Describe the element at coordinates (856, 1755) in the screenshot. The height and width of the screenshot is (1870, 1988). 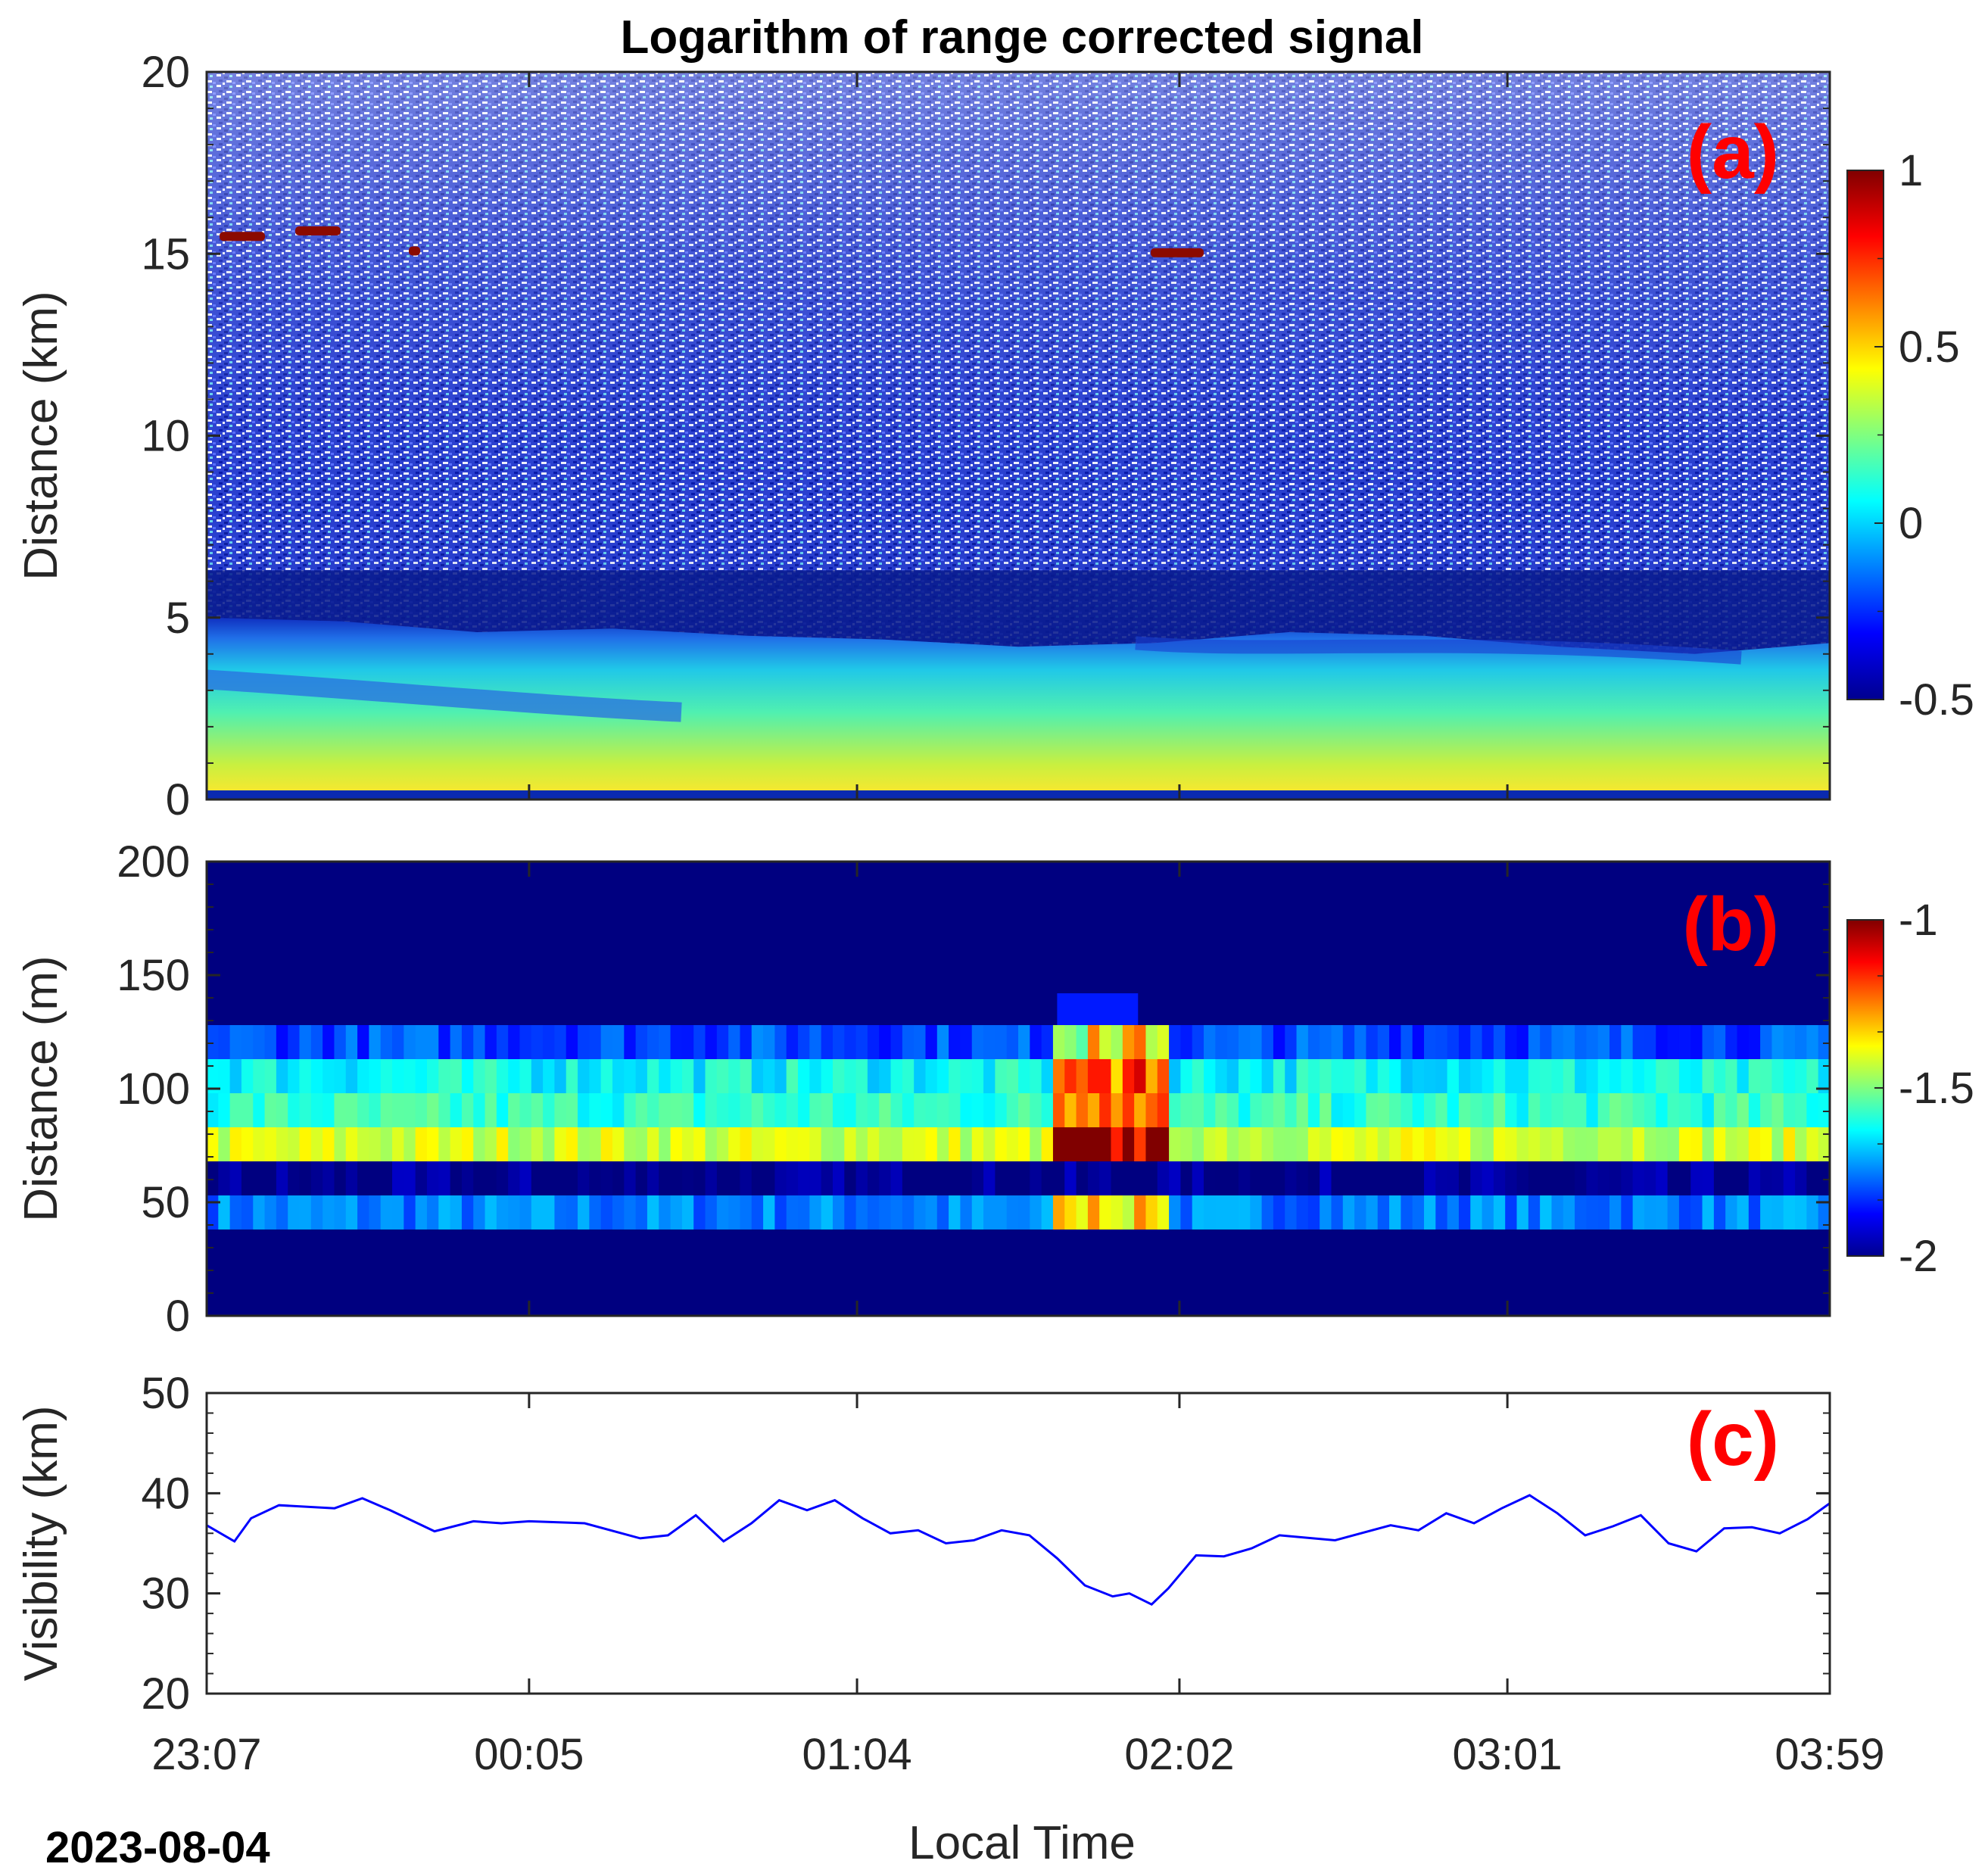
I see `x-tick-label: 01:04` at that location.